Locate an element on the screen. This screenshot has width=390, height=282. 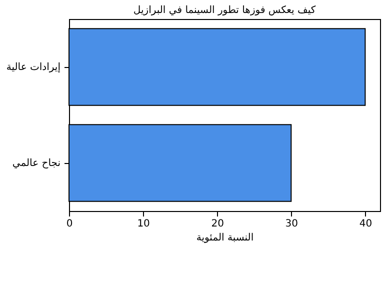
x-tick-label: 10 is located at coordinates (143, 224).